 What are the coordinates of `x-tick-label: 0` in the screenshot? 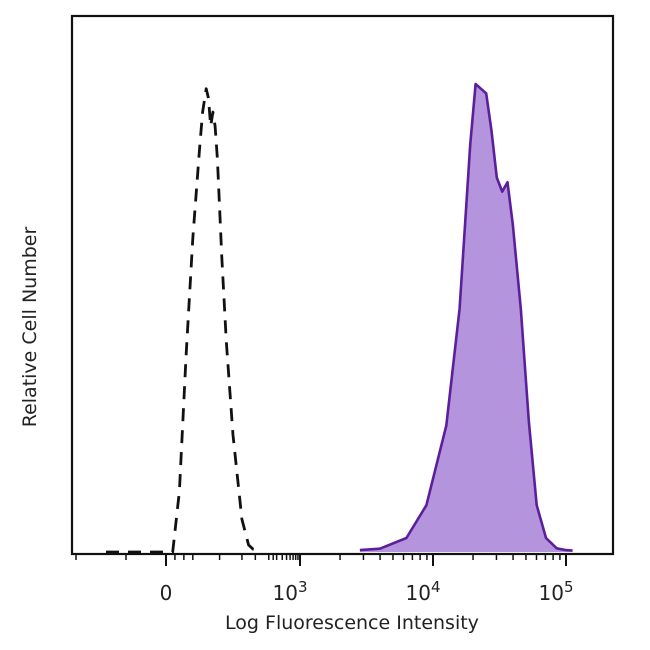 It's located at (166, 593).